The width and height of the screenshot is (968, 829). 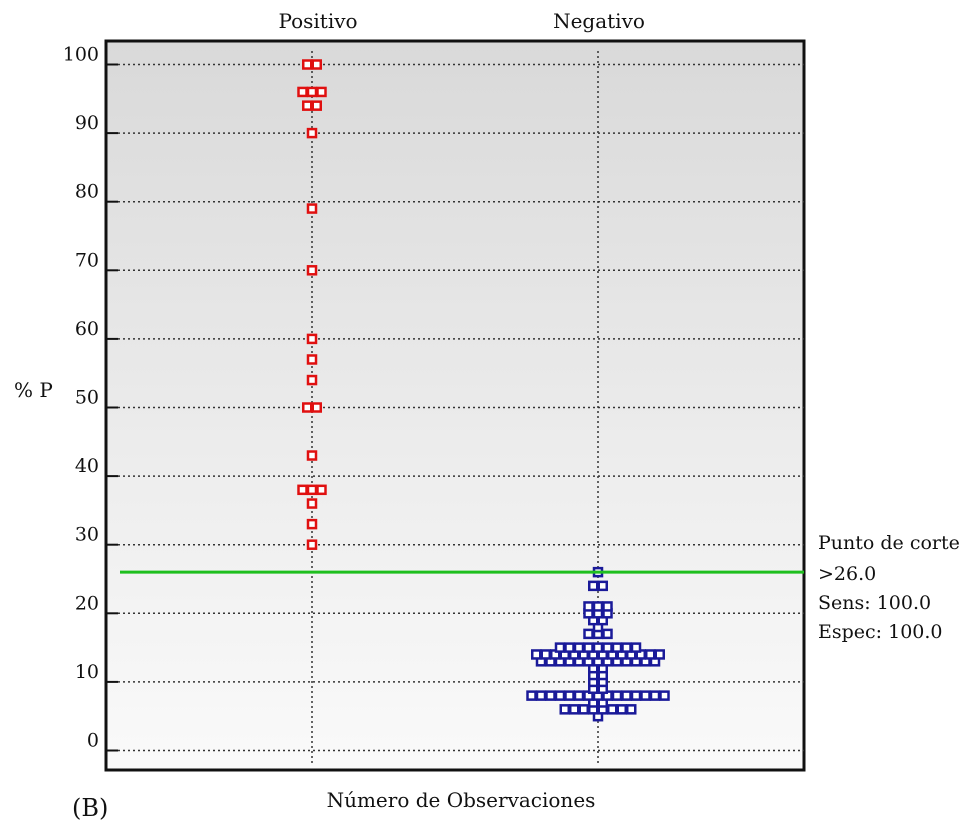 What do you see at coordinates (90, 808) in the screenshot?
I see `panel-label: (B)` at bounding box center [90, 808].